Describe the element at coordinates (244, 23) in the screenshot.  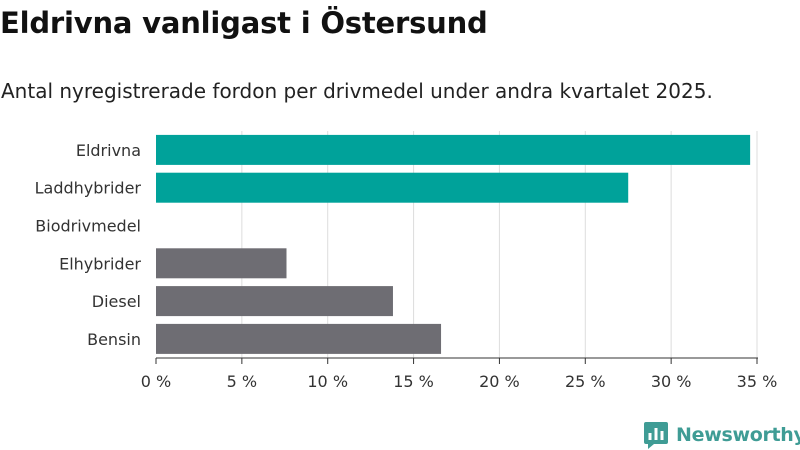
I see `chart-title: Eldrivna vanligast i Östersund` at that location.